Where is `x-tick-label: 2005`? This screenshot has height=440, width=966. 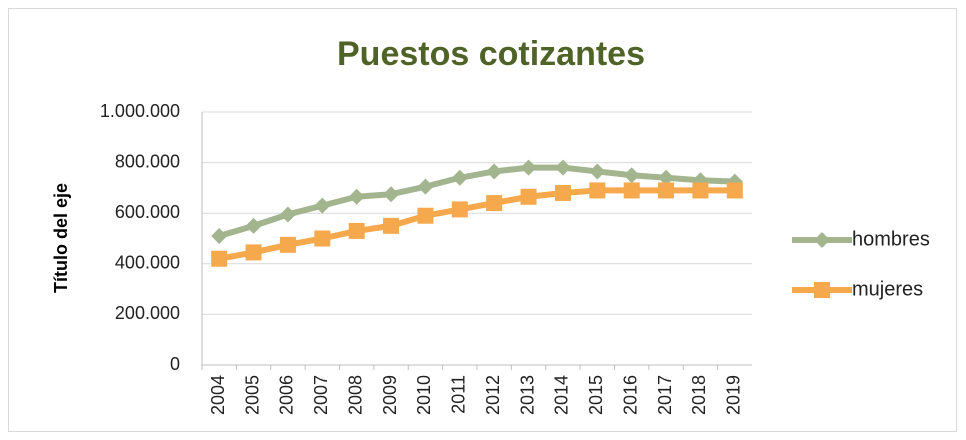 x-tick-label: 2005 is located at coordinates (252, 395).